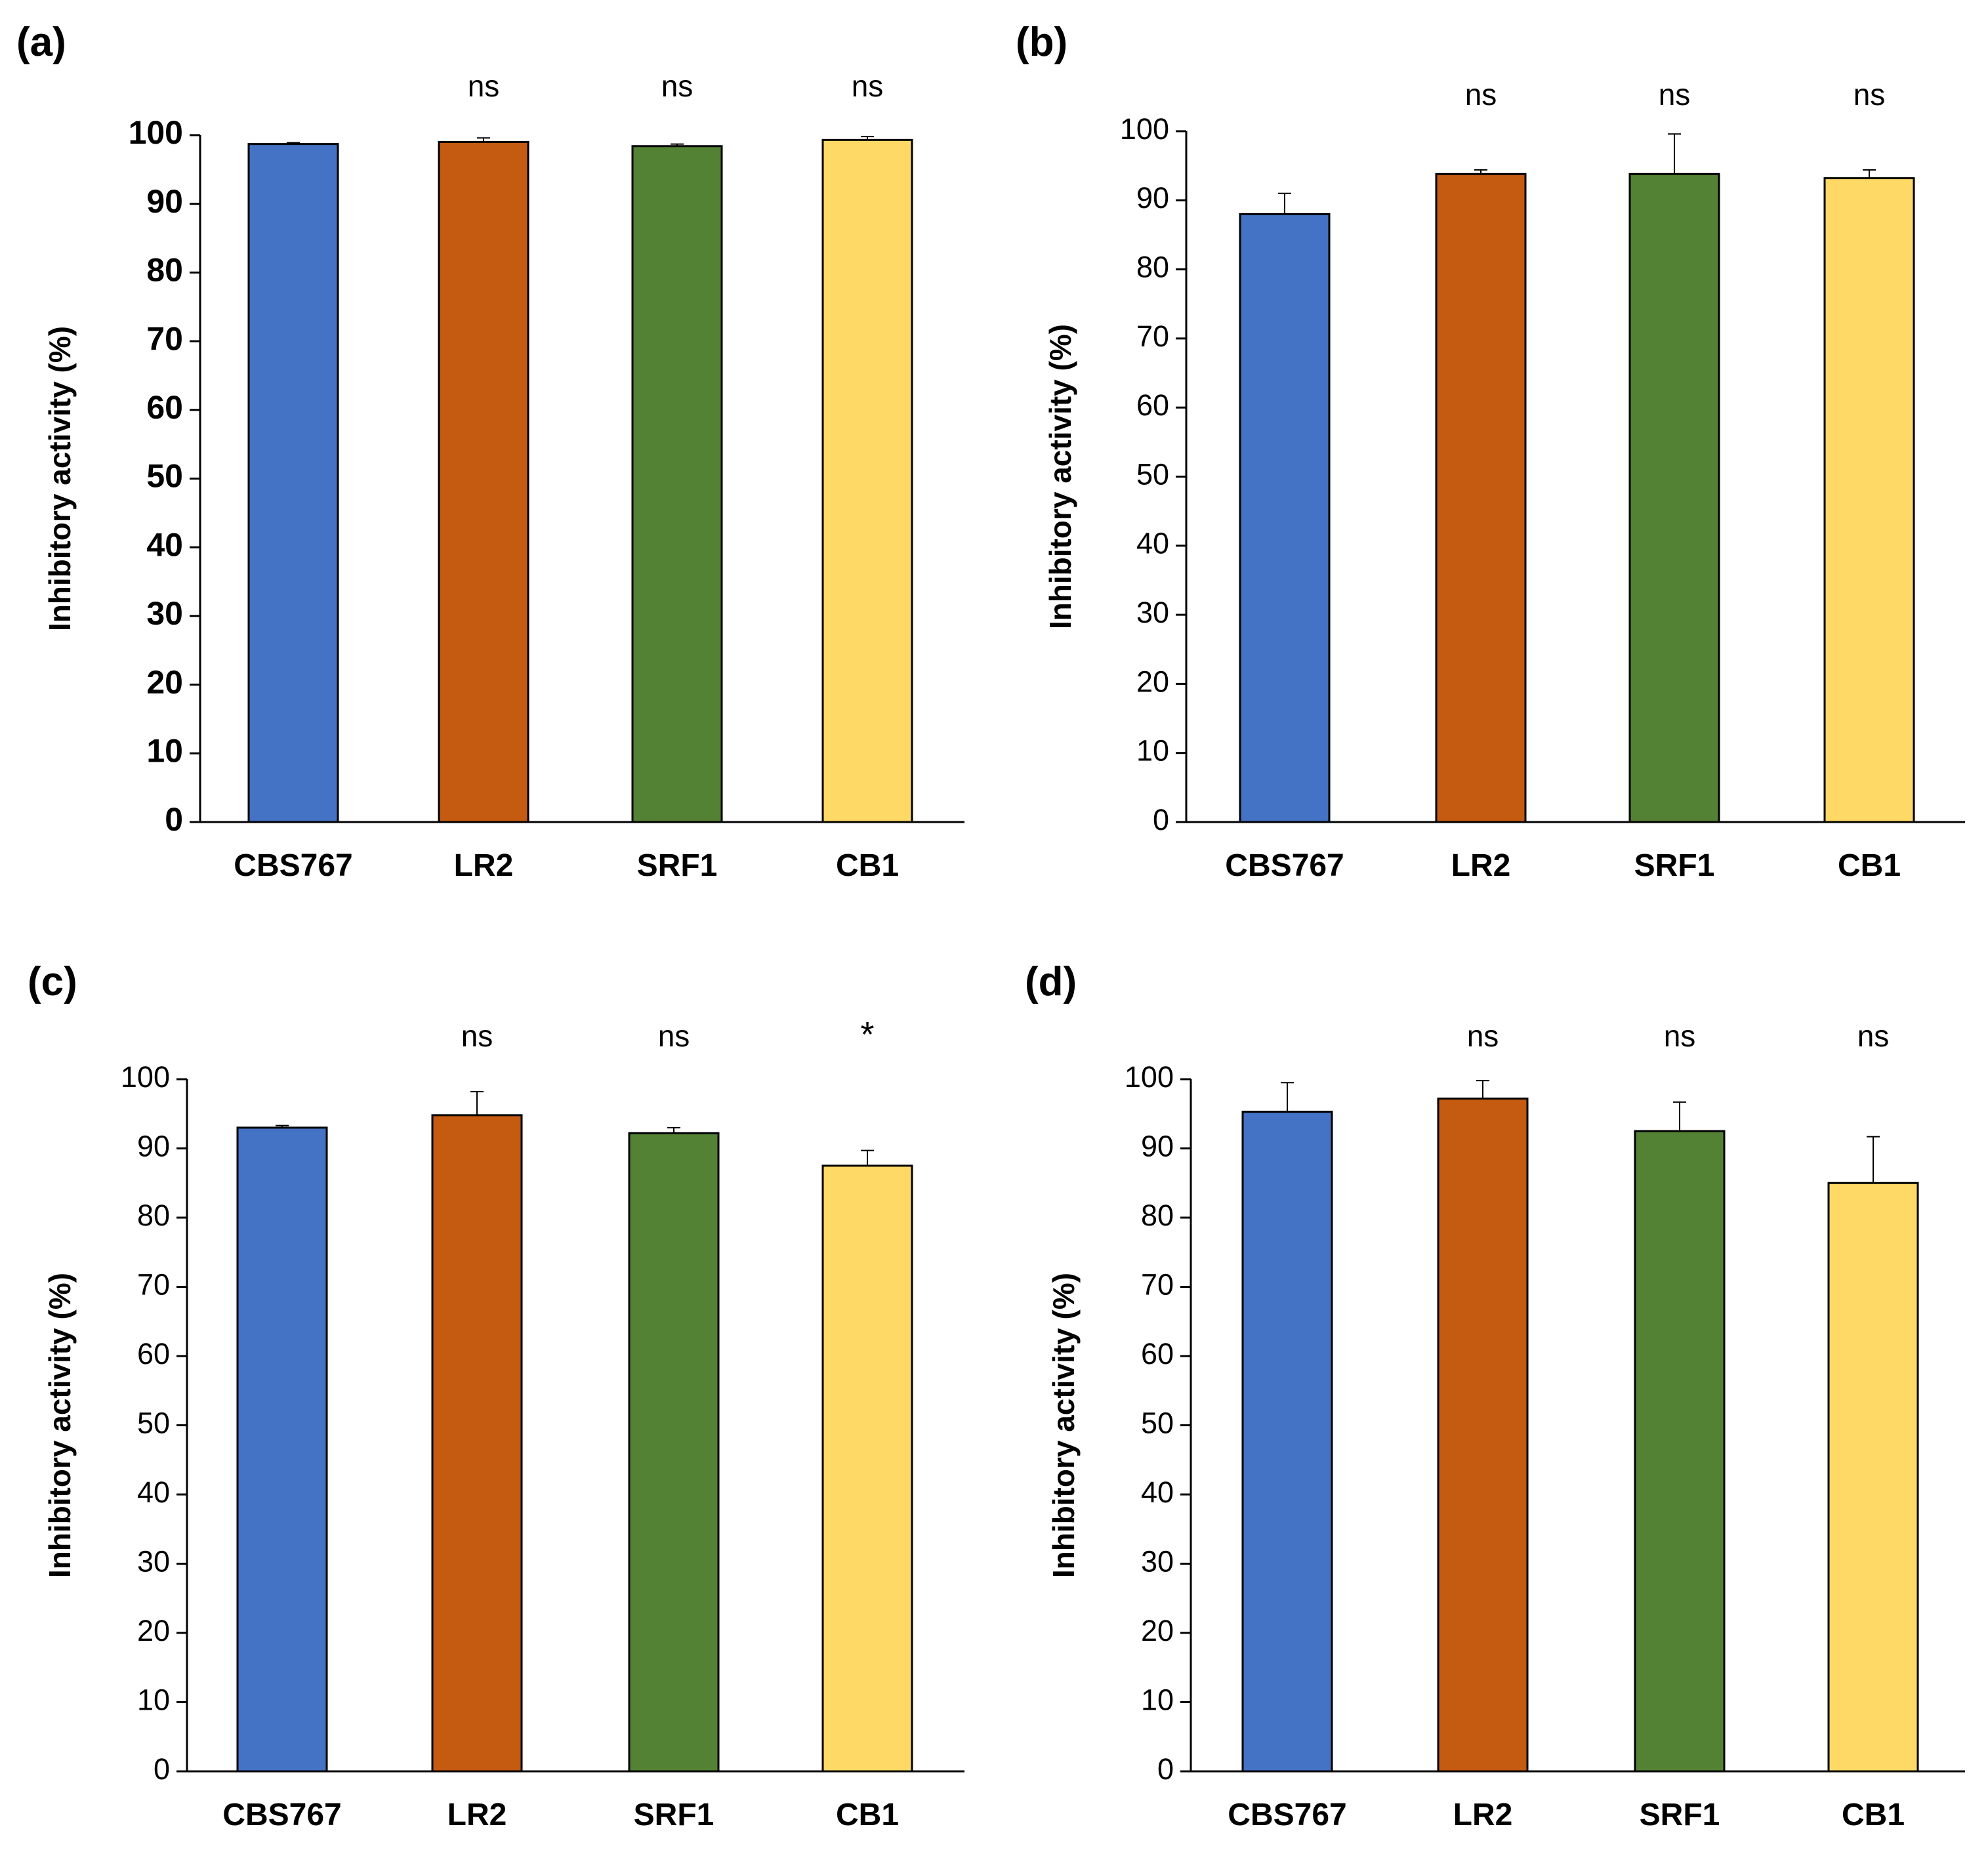 The height and width of the screenshot is (1854, 1988). Describe the element at coordinates (41, 42) in the screenshot. I see `panel-label: (a)` at that location.